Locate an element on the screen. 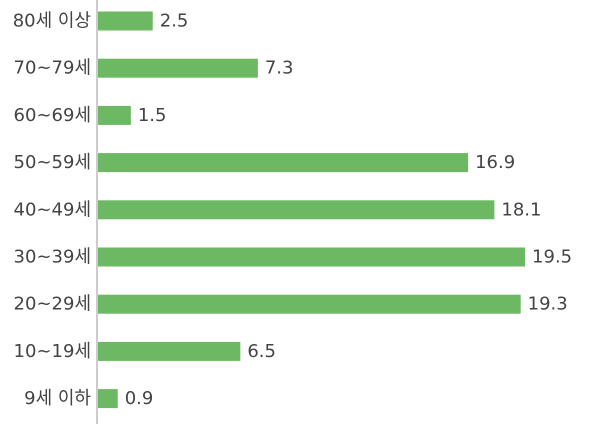 The image size is (610, 424). value-label-5: 19.5 is located at coordinates (552, 257).